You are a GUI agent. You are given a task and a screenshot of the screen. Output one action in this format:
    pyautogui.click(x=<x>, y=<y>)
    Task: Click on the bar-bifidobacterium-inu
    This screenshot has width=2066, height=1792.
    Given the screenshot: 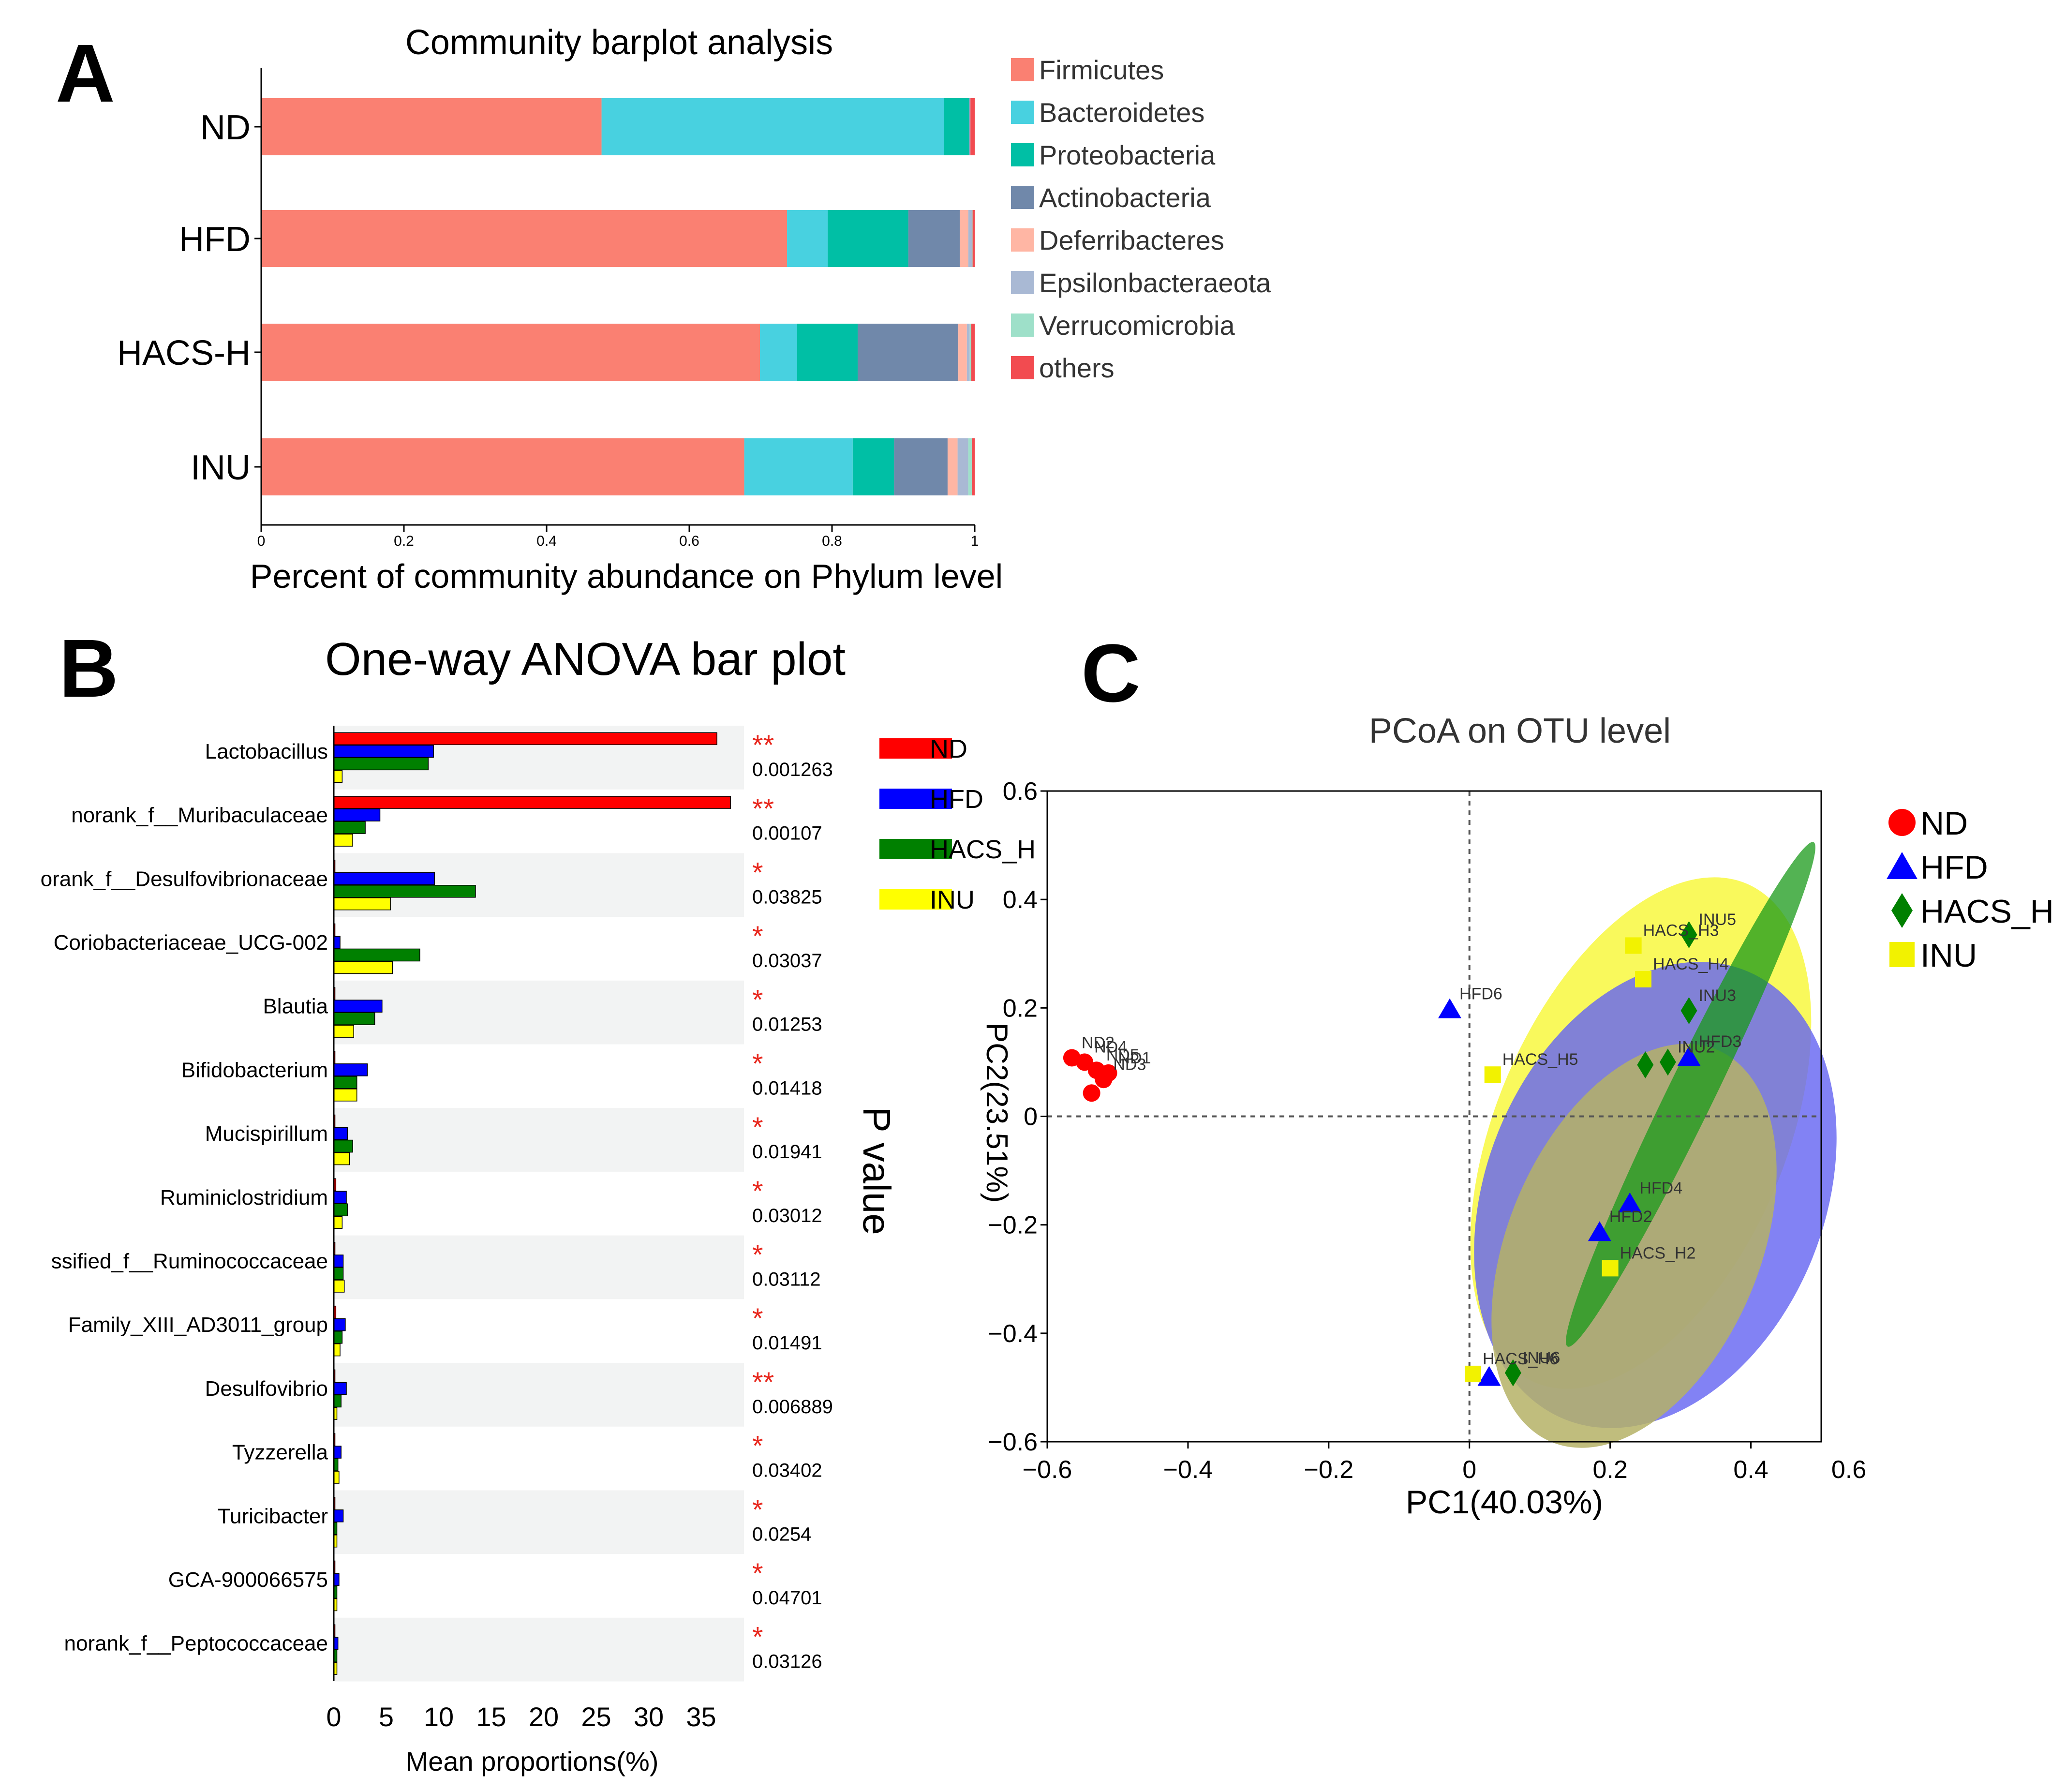 What is the action you would take?
    pyautogui.click(x=345, y=1095)
    